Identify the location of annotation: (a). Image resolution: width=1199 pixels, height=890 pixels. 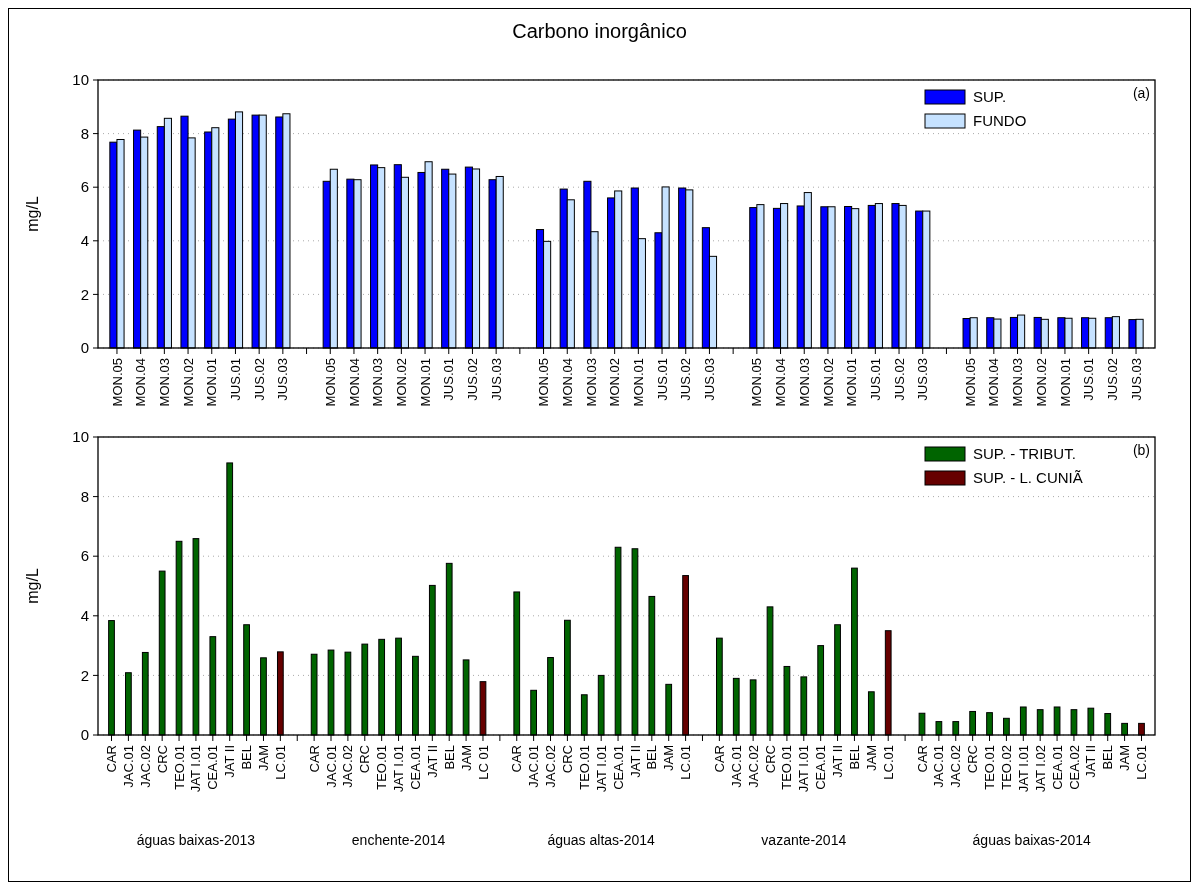
(1141, 93).